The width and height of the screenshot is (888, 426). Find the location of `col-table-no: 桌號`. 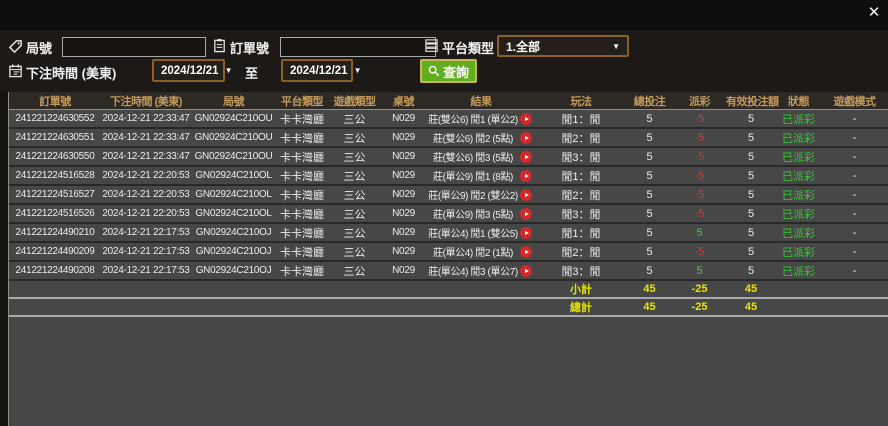

col-table-no: 桌號 is located at coordinates (403, 101).